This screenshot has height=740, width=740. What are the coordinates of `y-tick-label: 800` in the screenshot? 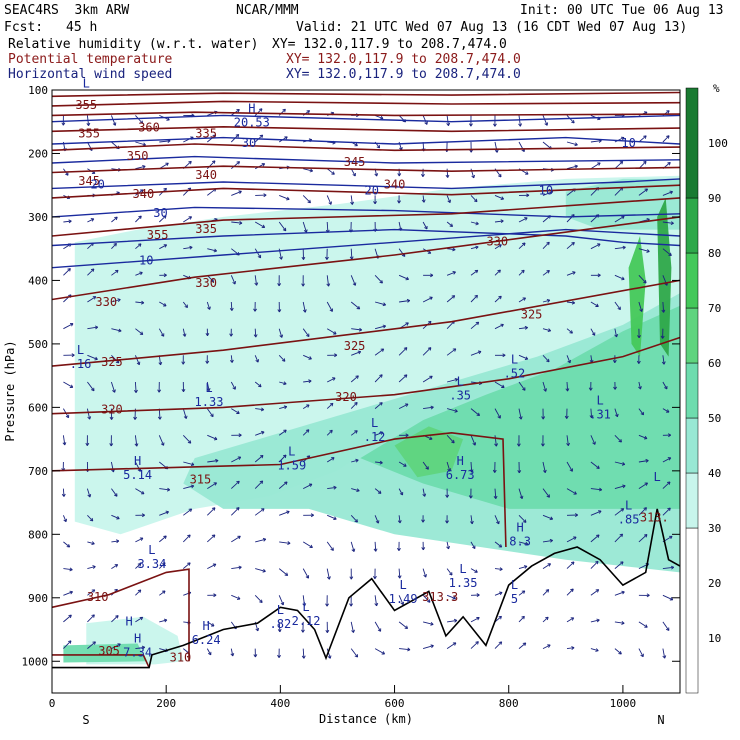 It's located at (38, 534).